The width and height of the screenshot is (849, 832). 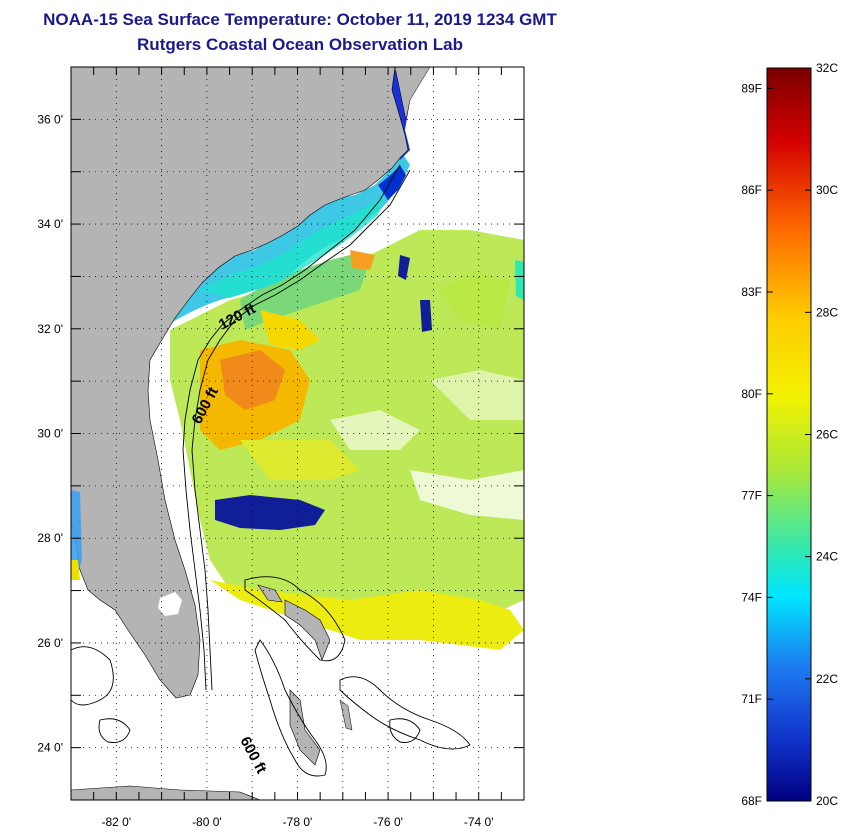 What do you see at coordinates (50, 224) in the screenshot?
I see `lat-label-34: 34 0'` at bounding box center [50, 224].